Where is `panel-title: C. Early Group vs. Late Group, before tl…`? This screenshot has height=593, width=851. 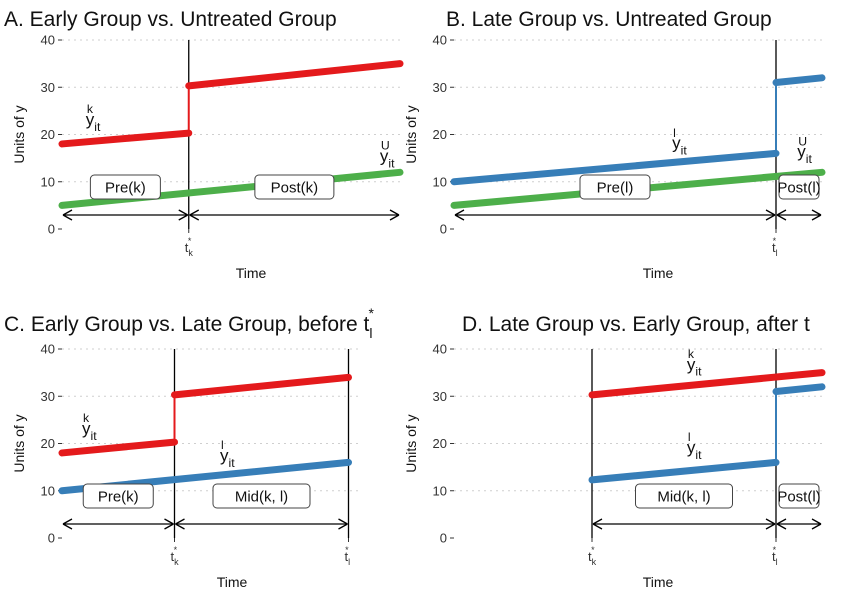
panel-title: C. Early Group vs. Late Group, before tl… is located at coordinates (189, 323).